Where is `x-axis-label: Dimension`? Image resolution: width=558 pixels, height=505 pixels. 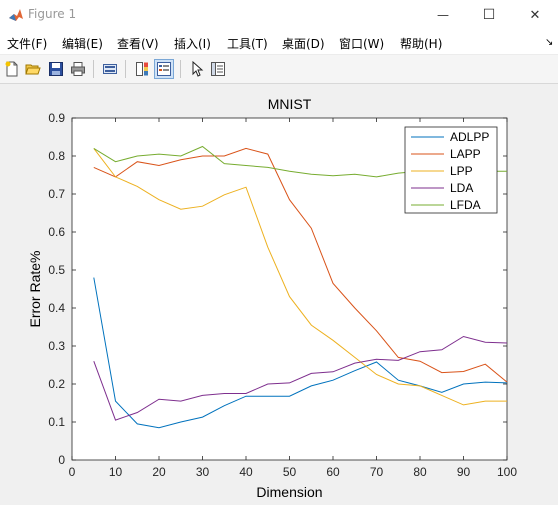 x-axis-label: Dimension is located at coordinates (289, 492).